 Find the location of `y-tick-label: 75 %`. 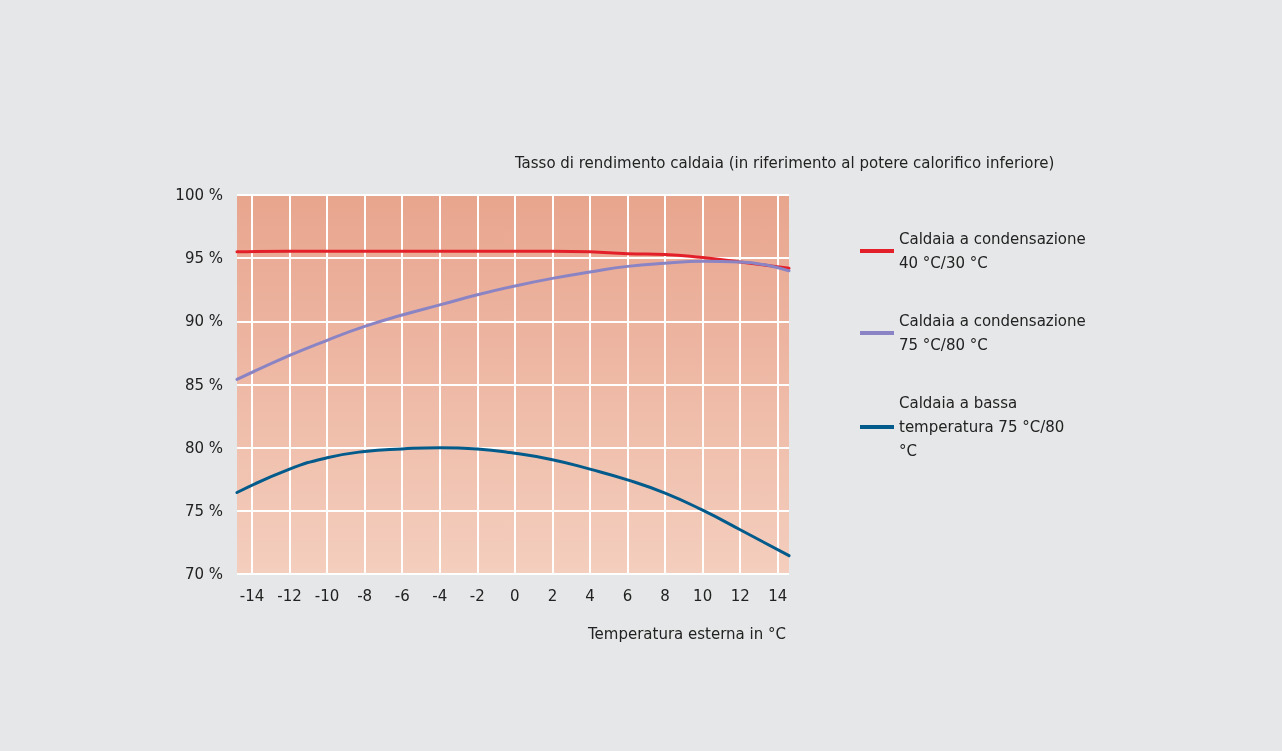

y-tick-label: 75 % is located at coordinates (203, 510).